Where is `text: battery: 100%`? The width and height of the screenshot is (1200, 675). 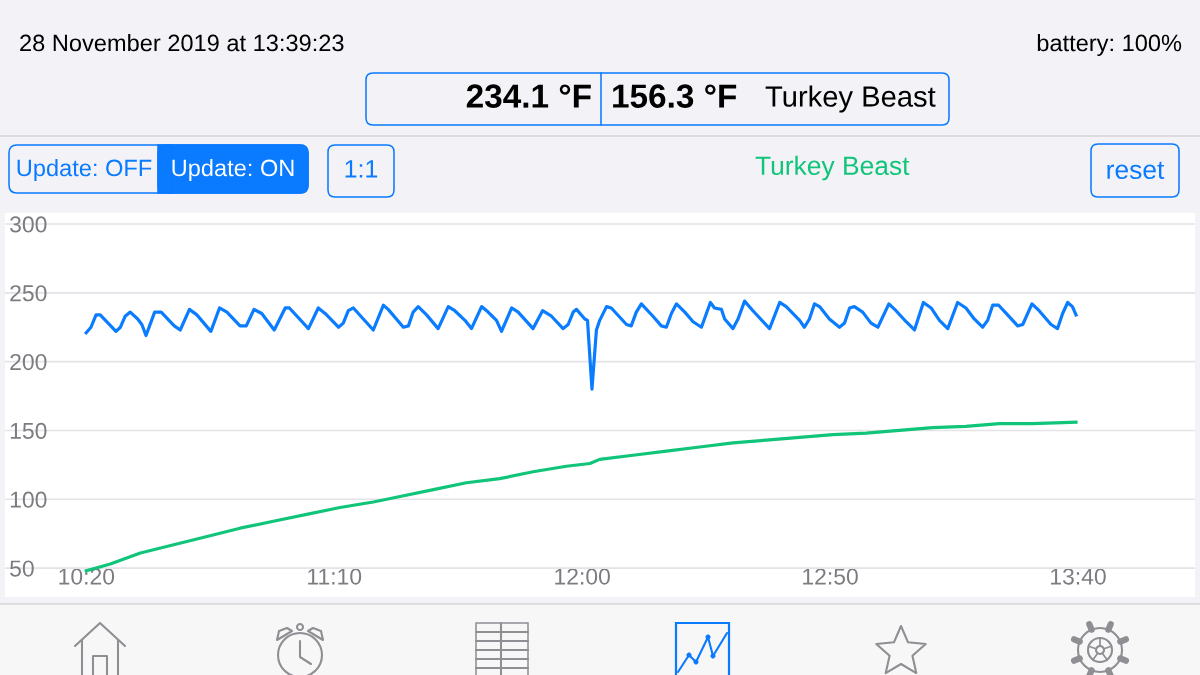 text: battery: 100% is located at coordinates (1109, 45).